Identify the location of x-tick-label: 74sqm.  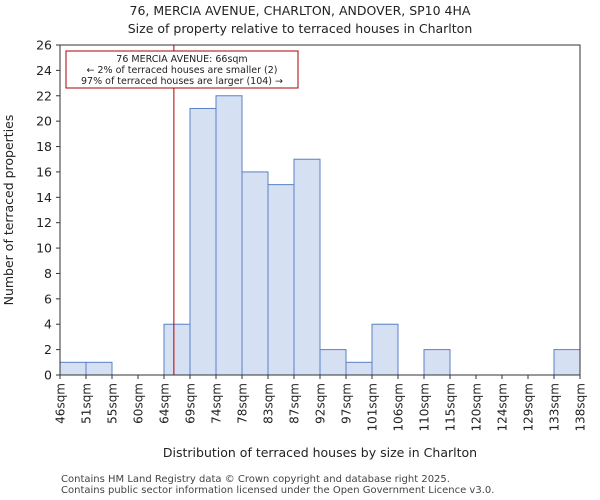
(217, 403).